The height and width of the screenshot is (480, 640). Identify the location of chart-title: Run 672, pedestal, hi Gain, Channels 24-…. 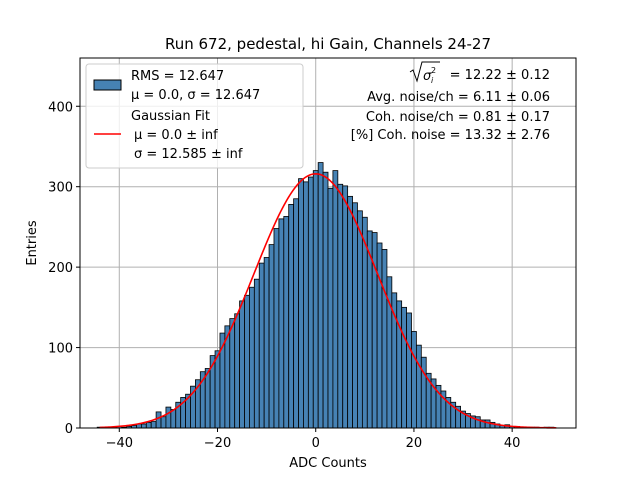
(328, 44).